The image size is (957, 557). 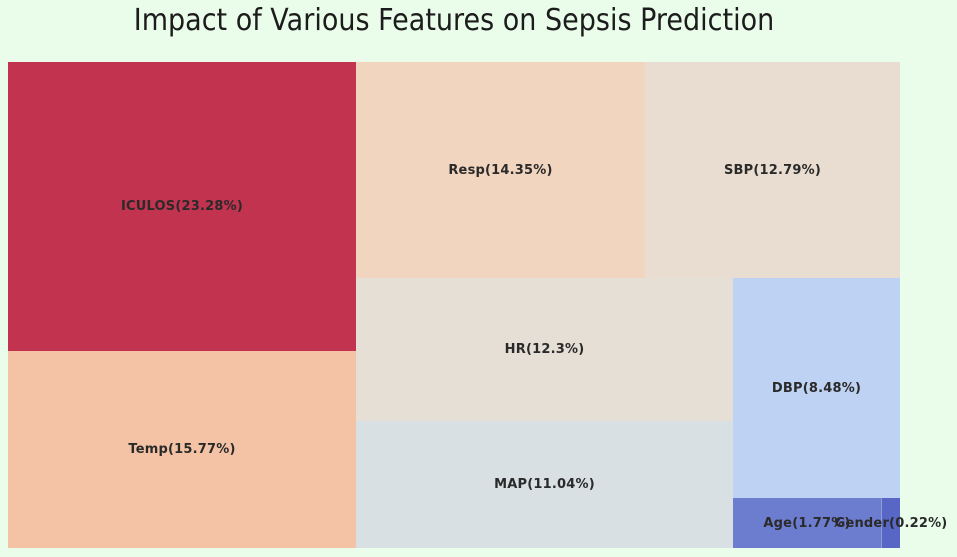 I want to click on treemap-tile-temp: Temp(15.77%), so click(x=182, y=449).